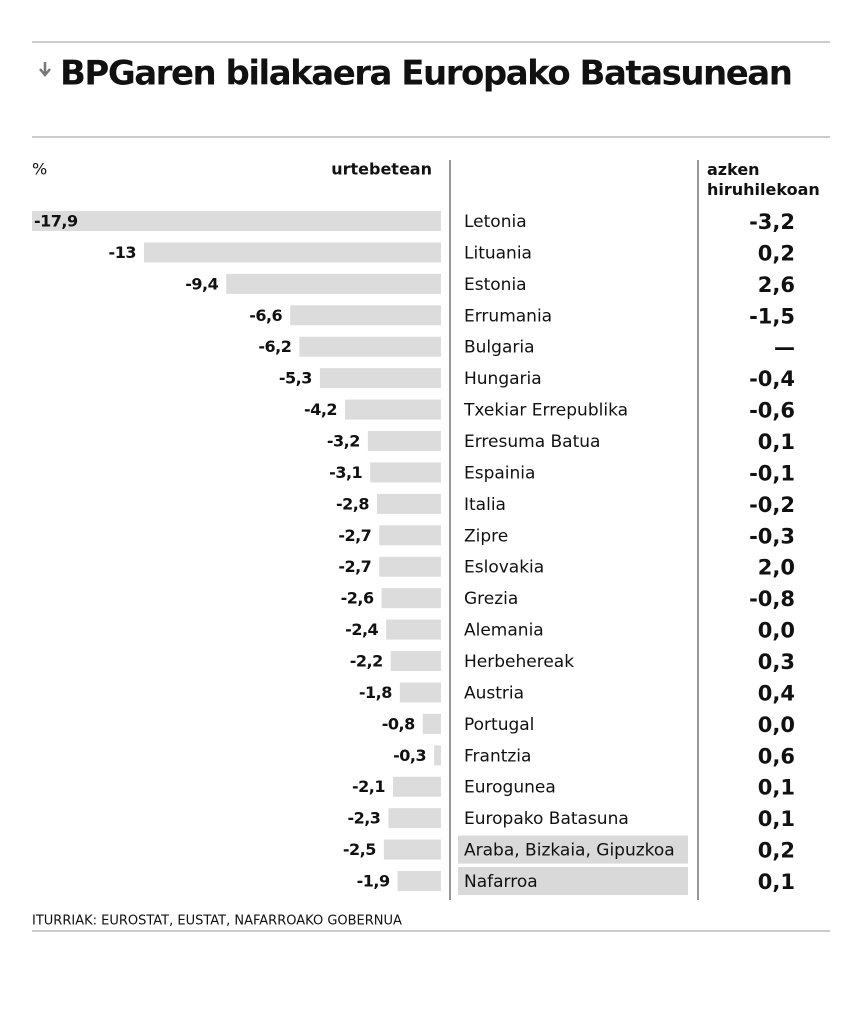 The width and height of the screenshot is (860, 1033). I want to click on category-label: Lituania, so click(498, 253).